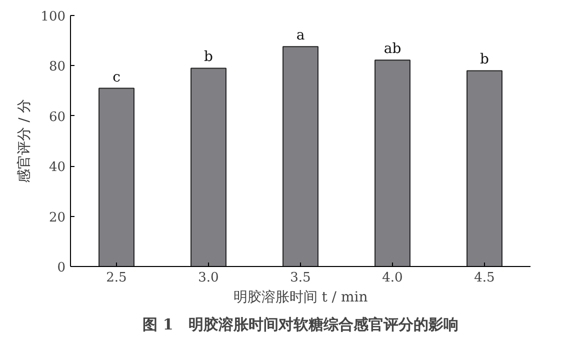  I want to click on x-tick-label: 4.0, so click(392, 278).